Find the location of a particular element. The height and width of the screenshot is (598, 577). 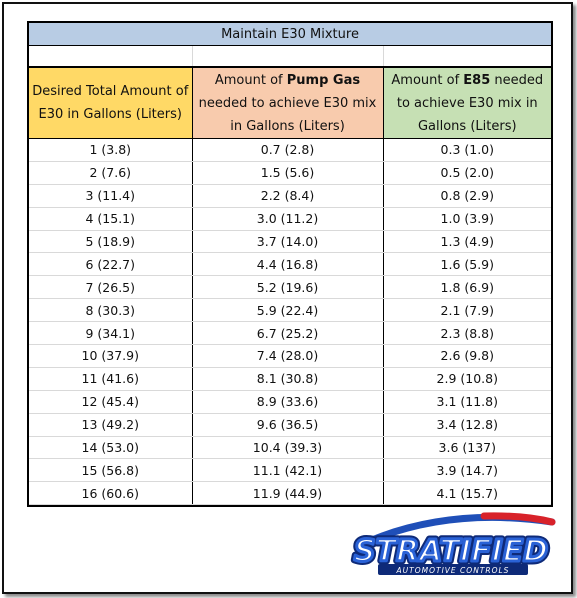

table-row: 8 (30.3) 5.9 (22.4) 2.1 (7.9) is located at coordinates (290, 310).